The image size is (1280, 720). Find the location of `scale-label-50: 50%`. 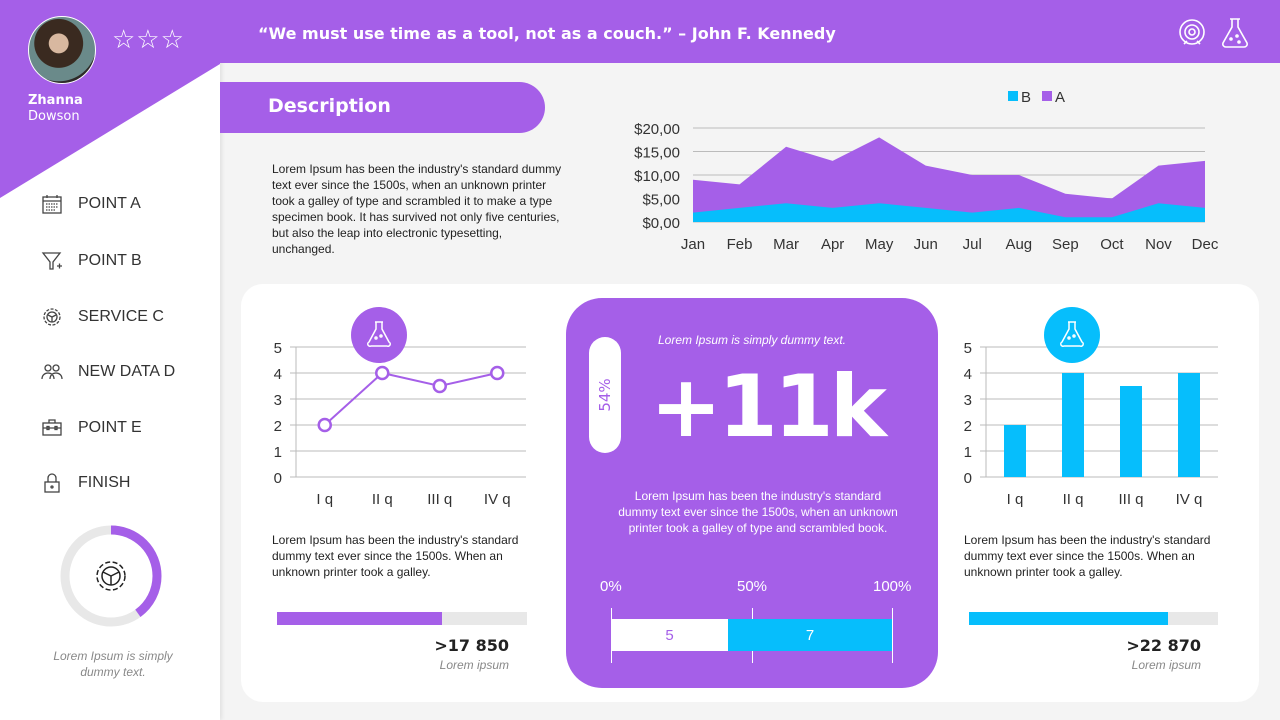

scale-label-50: 50% is located at coordinates (752, 586).